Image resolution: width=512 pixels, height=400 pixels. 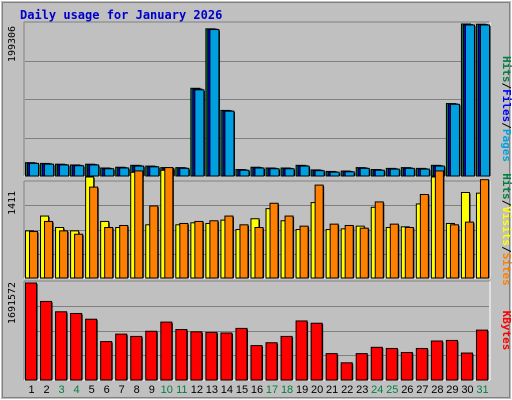 I want to click on day-label: 15, so click(x=242, y=390).